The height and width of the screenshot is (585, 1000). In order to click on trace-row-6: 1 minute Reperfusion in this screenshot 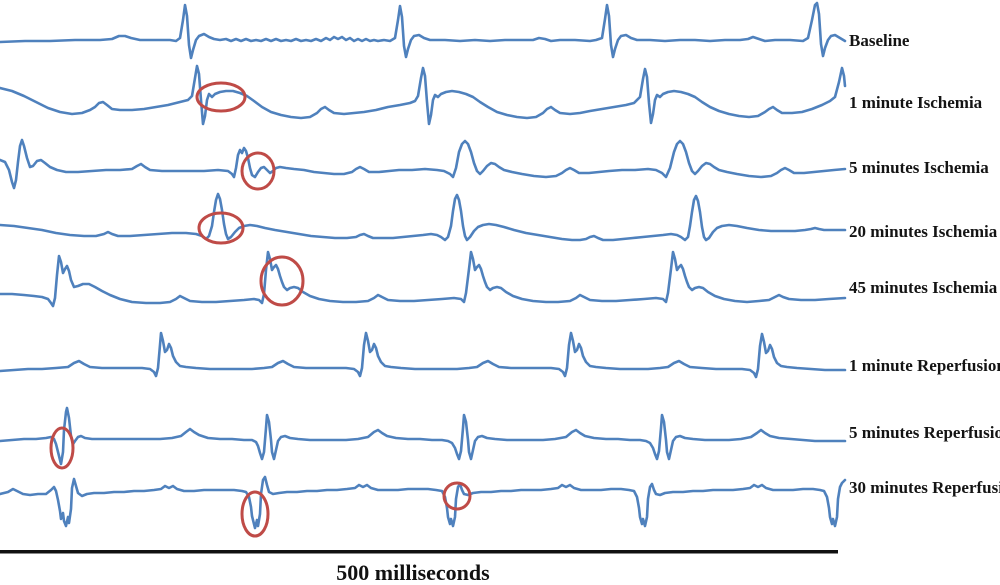, I will do `click(500, 355)`.